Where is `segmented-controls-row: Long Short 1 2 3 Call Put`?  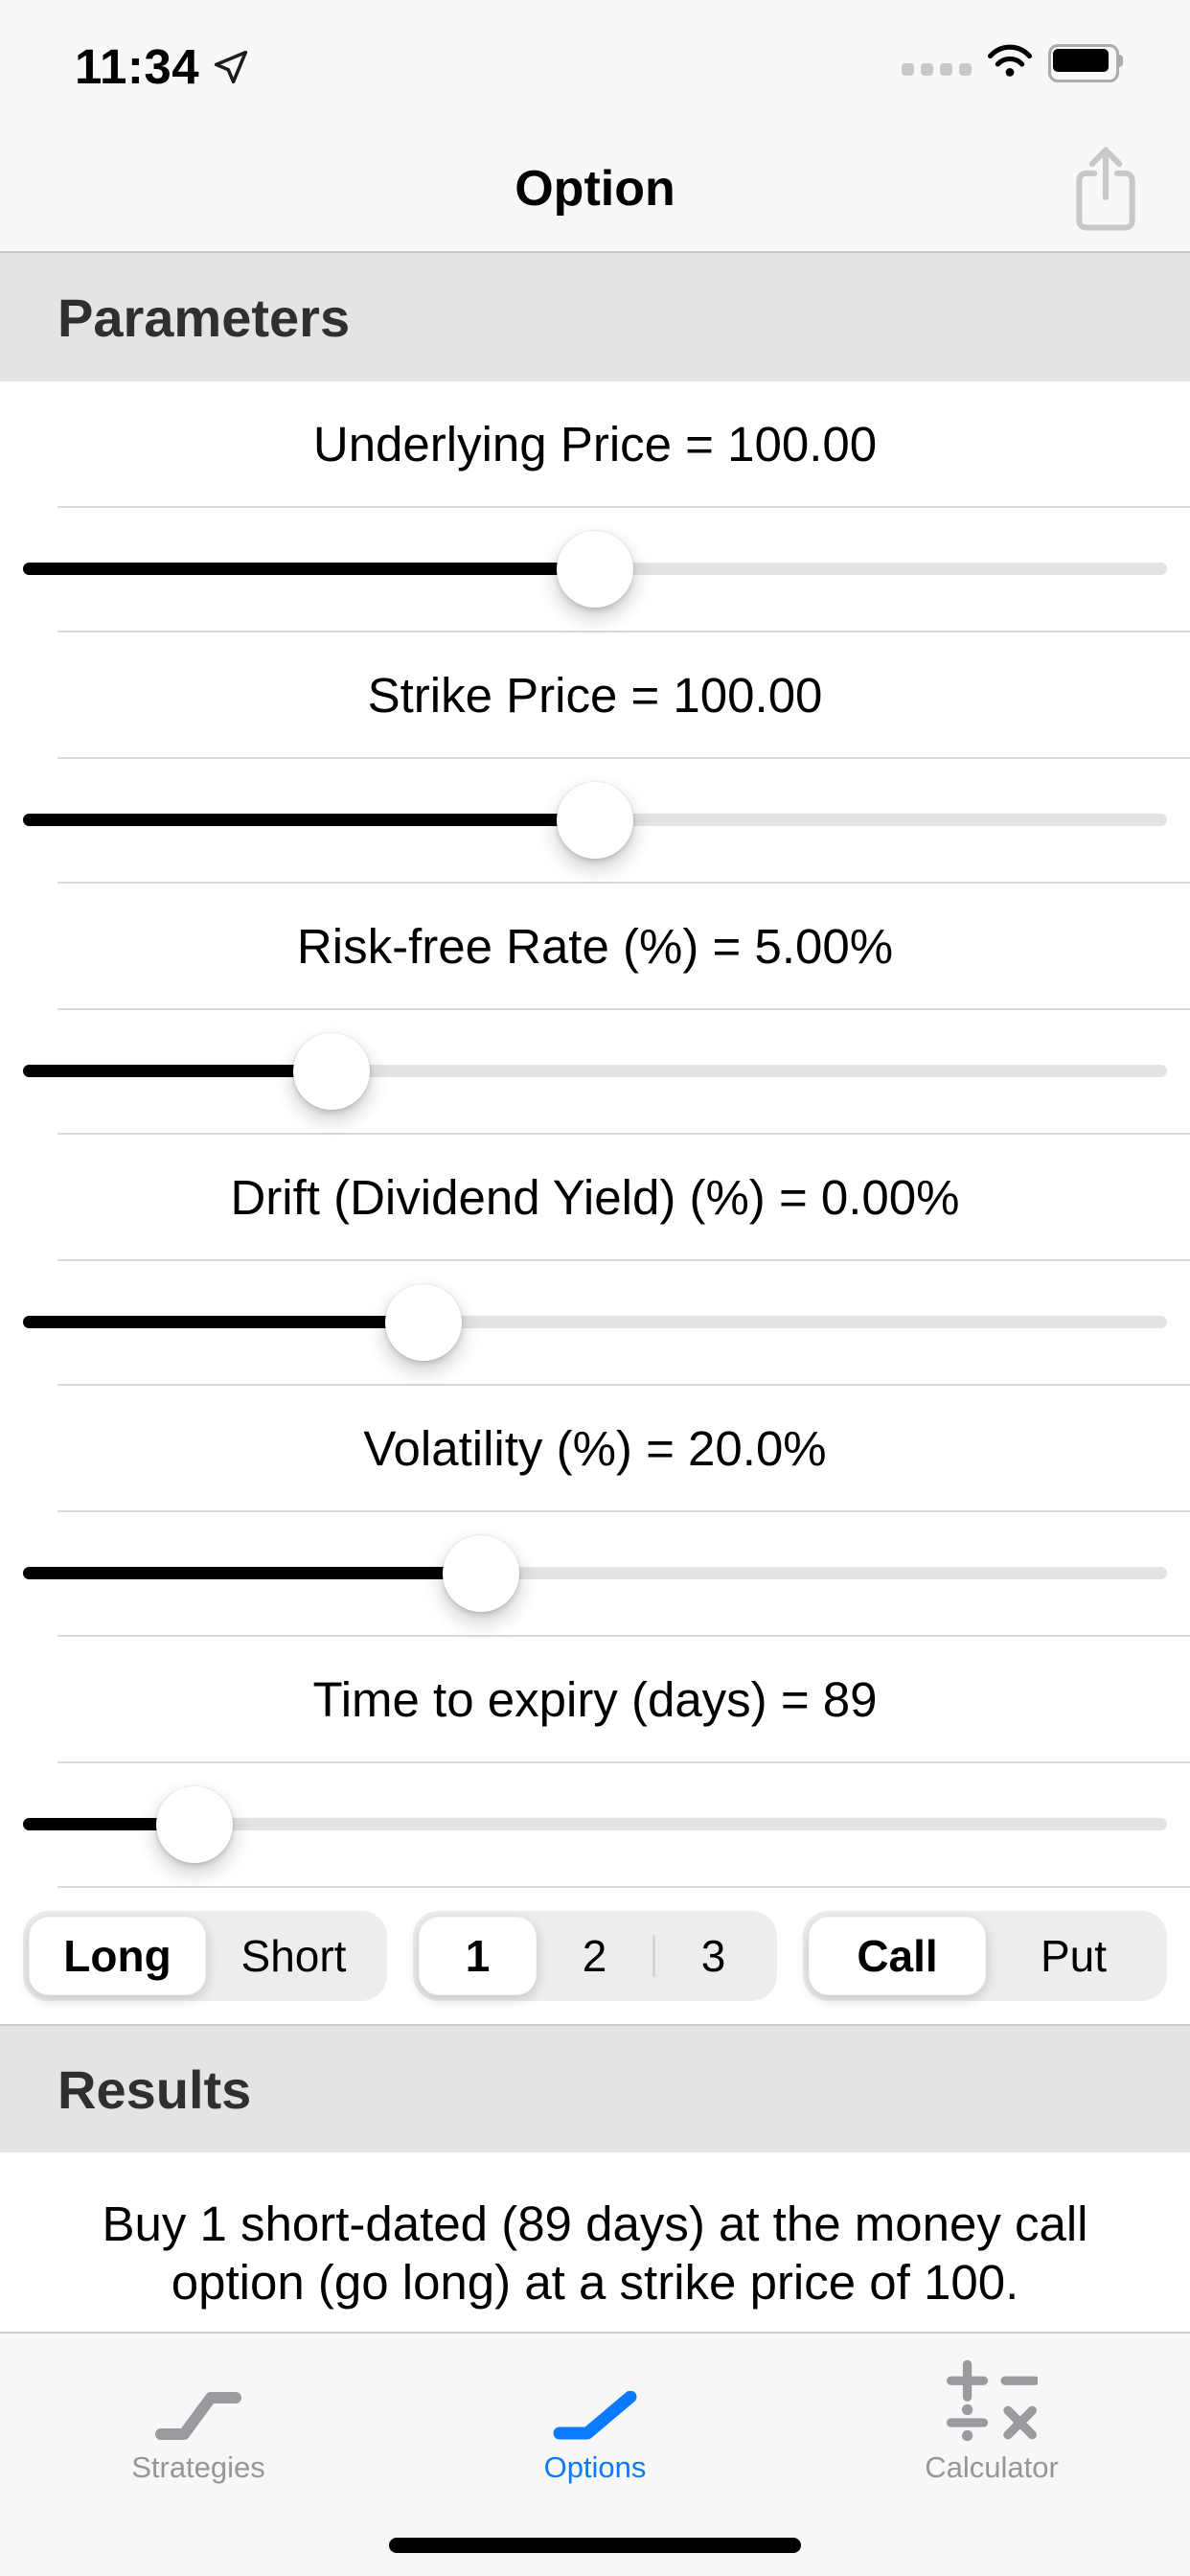 segmented-controls-row: Long Short 1 2 3 Call Put is located at coordinates (595, 1956).